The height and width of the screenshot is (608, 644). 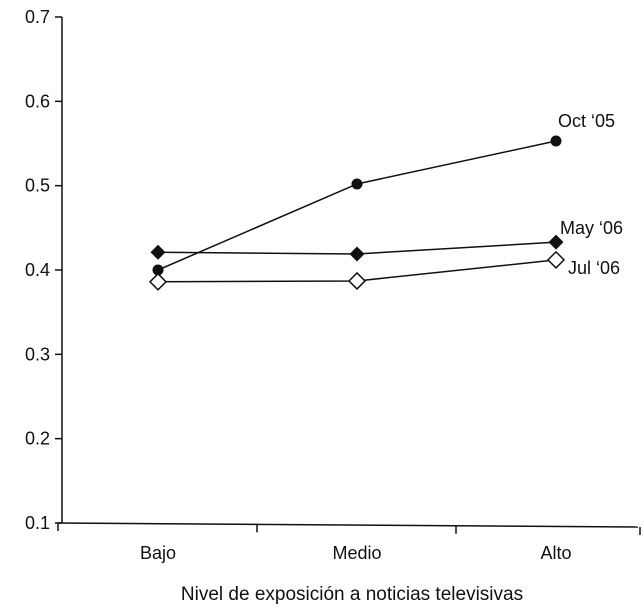 What do you see at coordinates (37, 270) in the screenshot?
I see `y-tick-label: 0.4` at bounding box center [37, 270].